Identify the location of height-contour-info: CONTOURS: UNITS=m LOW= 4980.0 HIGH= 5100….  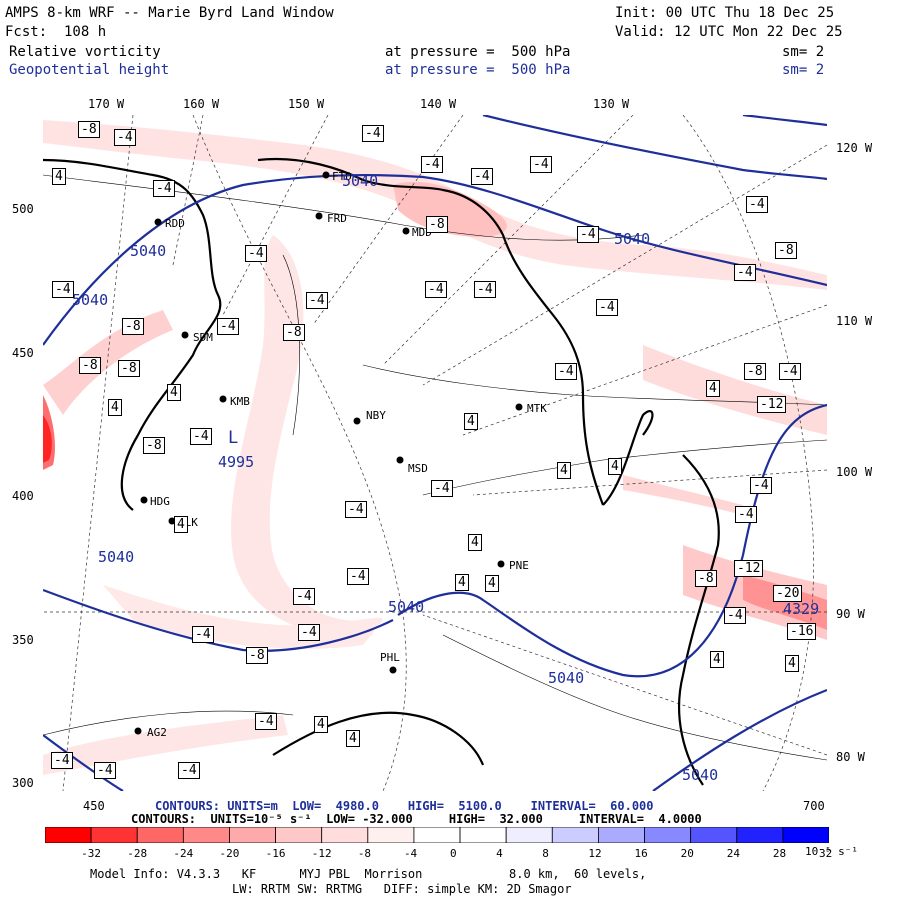
(404, 806).